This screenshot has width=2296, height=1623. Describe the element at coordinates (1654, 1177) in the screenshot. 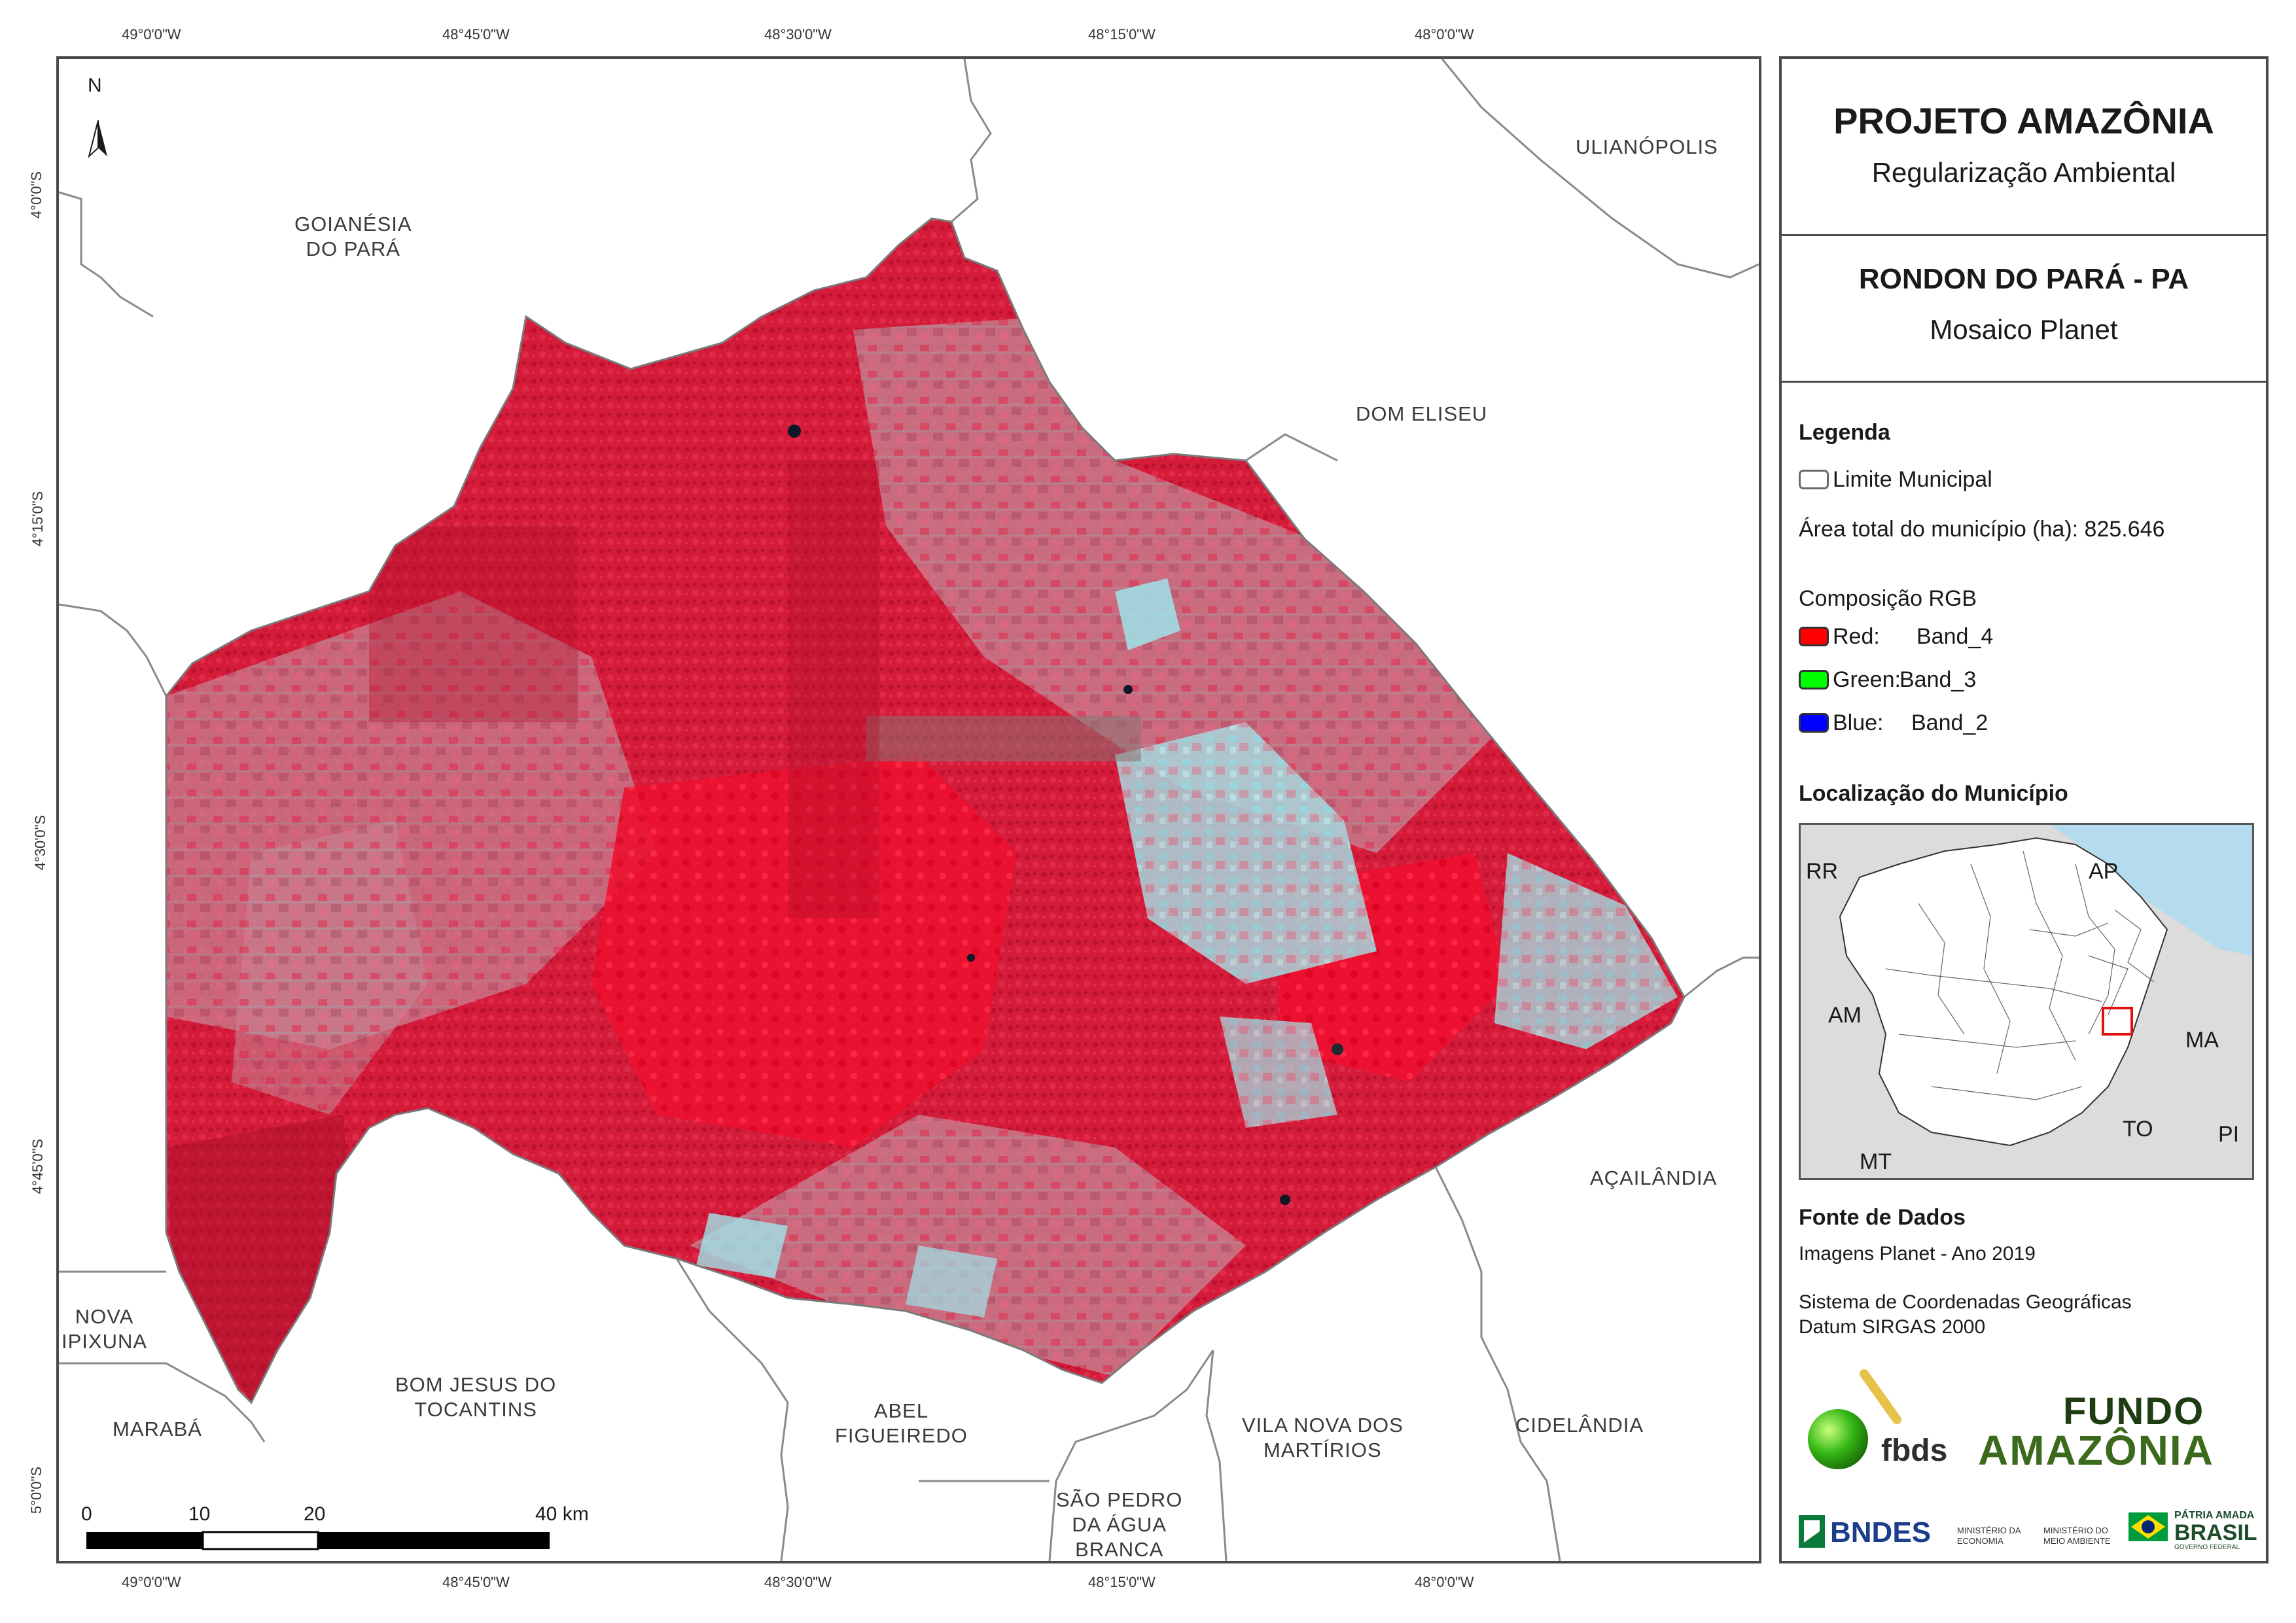

I see `municipality-label-acailandia: AÇAILÂNDIA` at that location.